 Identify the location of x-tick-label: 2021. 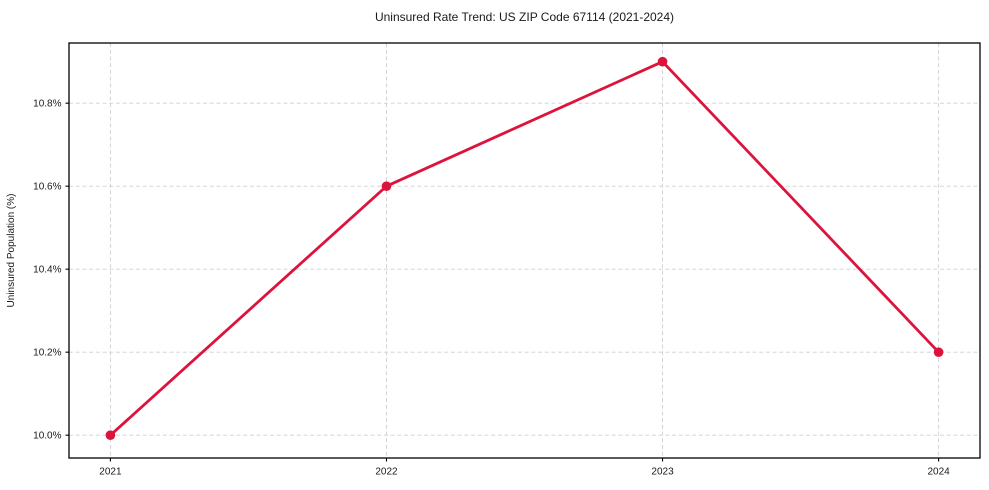
(110, 472).